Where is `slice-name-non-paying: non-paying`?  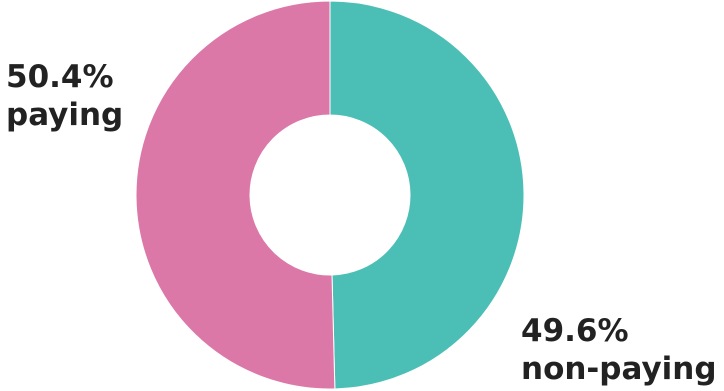
slice-name-non-paying: non-paying is located at coordinates (619, 369).